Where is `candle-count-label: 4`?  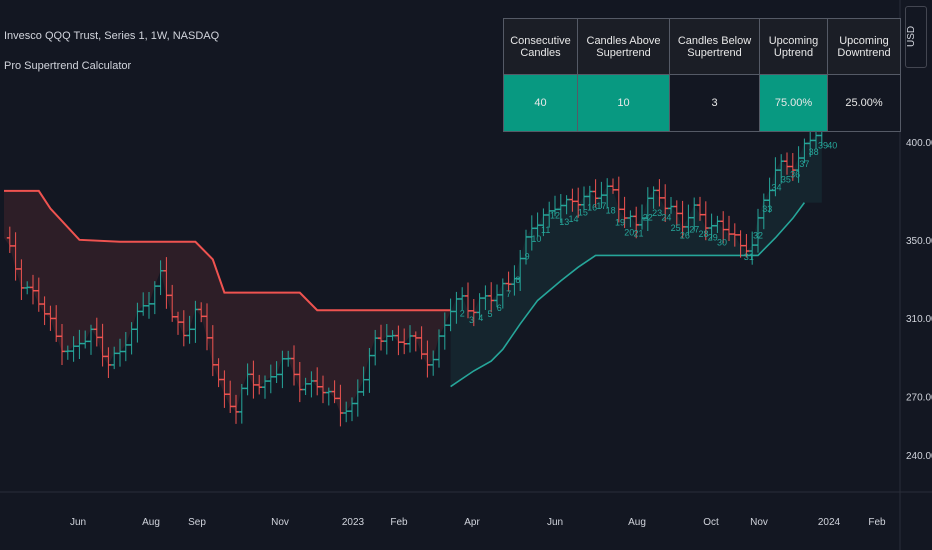 candle-count-label: 4 is located at coordinates (480, 318).